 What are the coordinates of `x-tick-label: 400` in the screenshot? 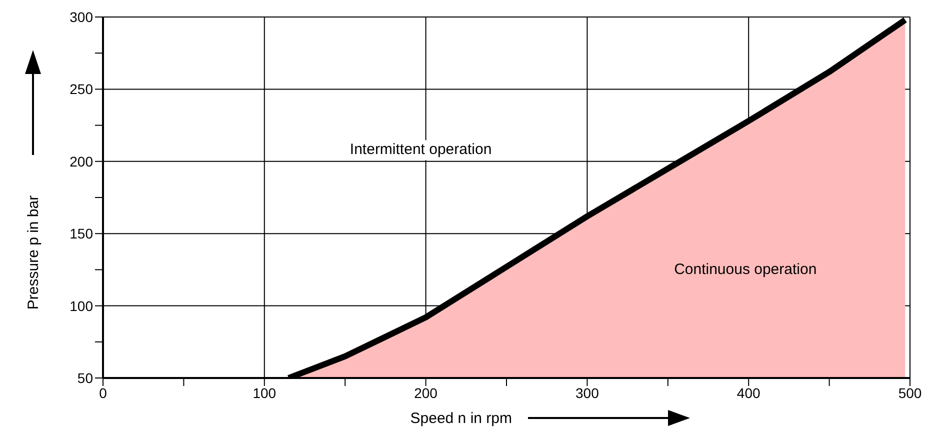 It's located at (748, 392).